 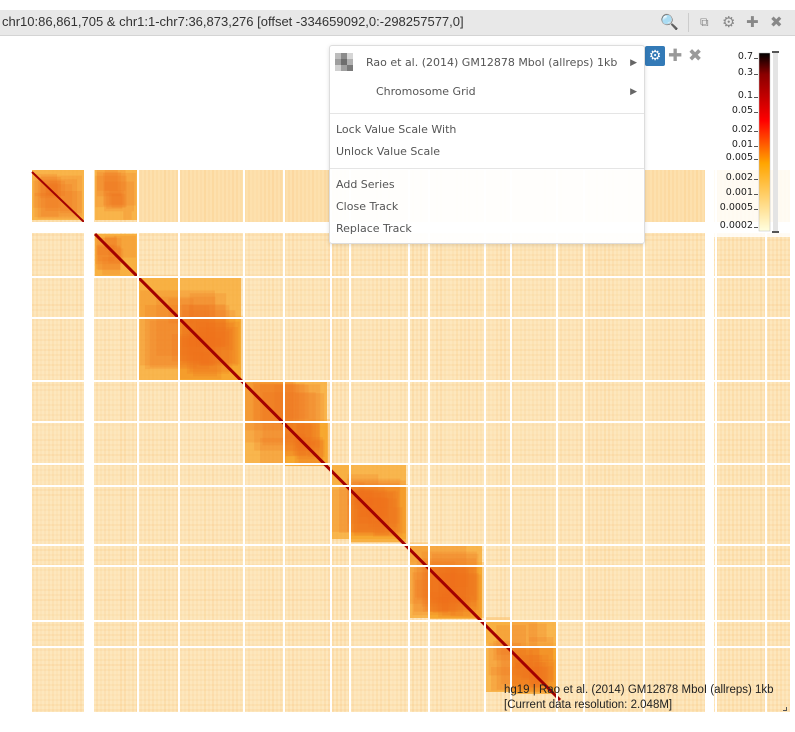 What do you see at coordinates (487, 92) in the screenshot?
I see `menu-item-chromosome-grid: Chromosome Grid ▶` at bounding box center [487, 92].